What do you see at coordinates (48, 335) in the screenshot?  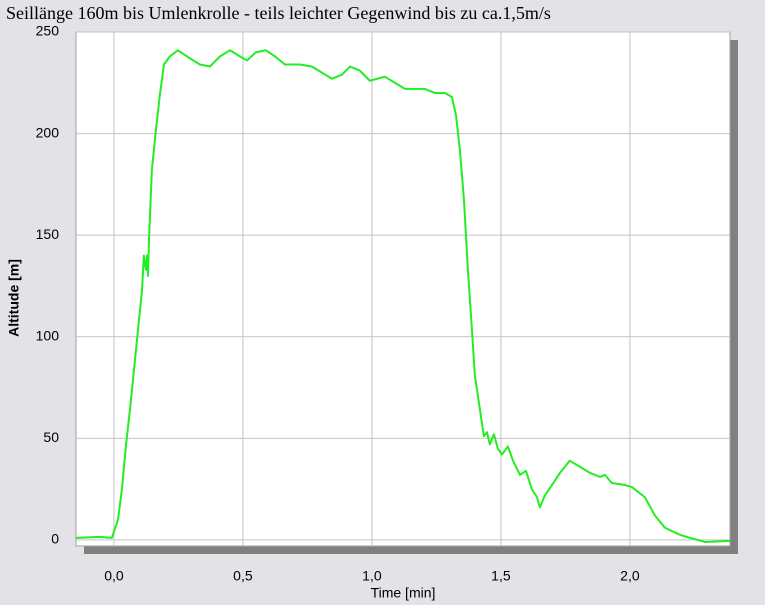 I see `y-tick-label: 100` at bounding box center [48, 335].